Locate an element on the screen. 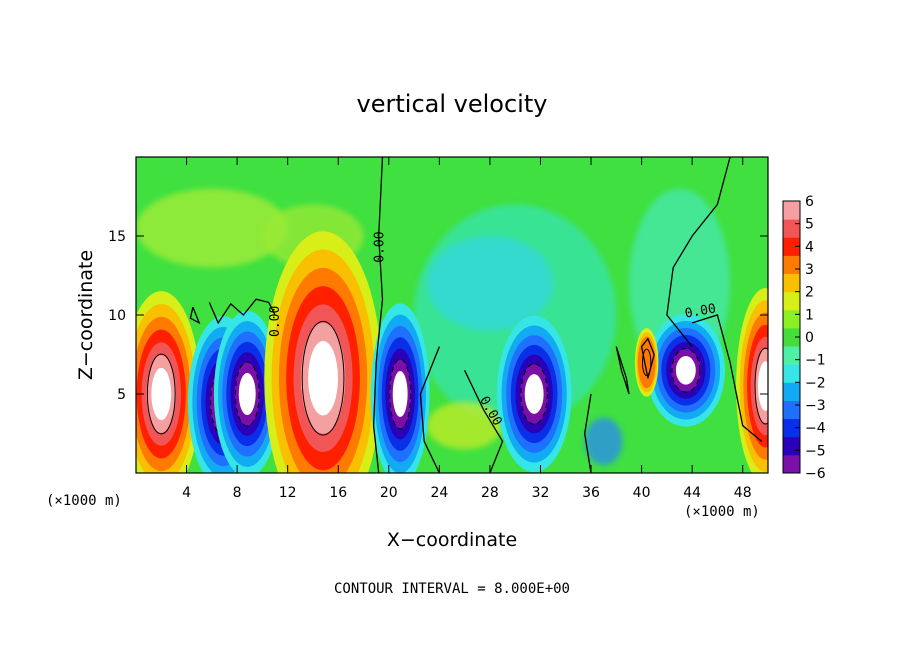  colorbar-tick-label: 3 is located at coordinates (809, 270).